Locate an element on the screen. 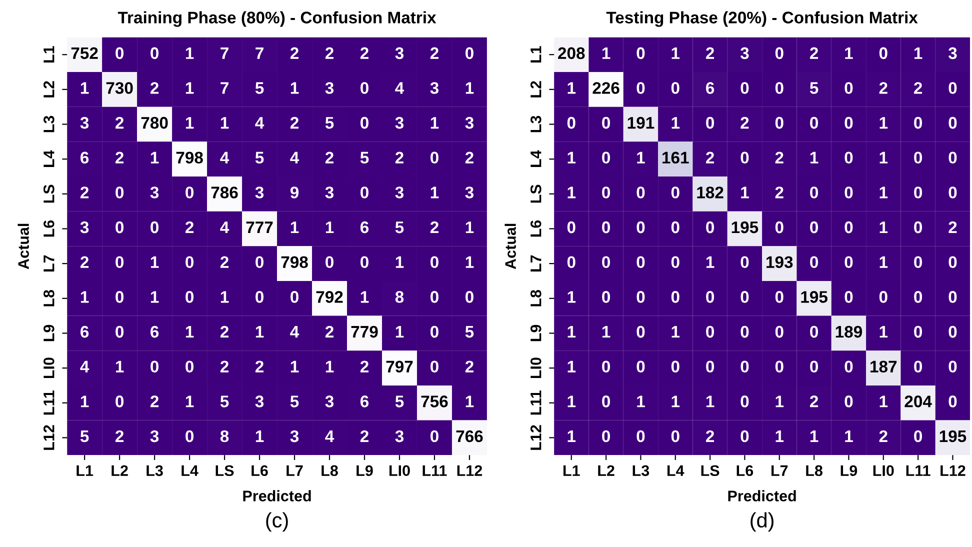 The height and width of the screenshot is (547, 972). x-tick-label: L8 is located at coordinates (330, 470).